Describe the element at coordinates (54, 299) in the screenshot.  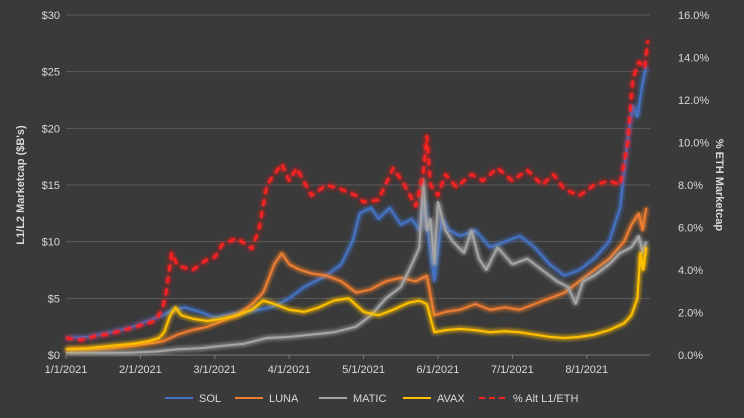
I see `y-left-tick-label: $5` at that location.